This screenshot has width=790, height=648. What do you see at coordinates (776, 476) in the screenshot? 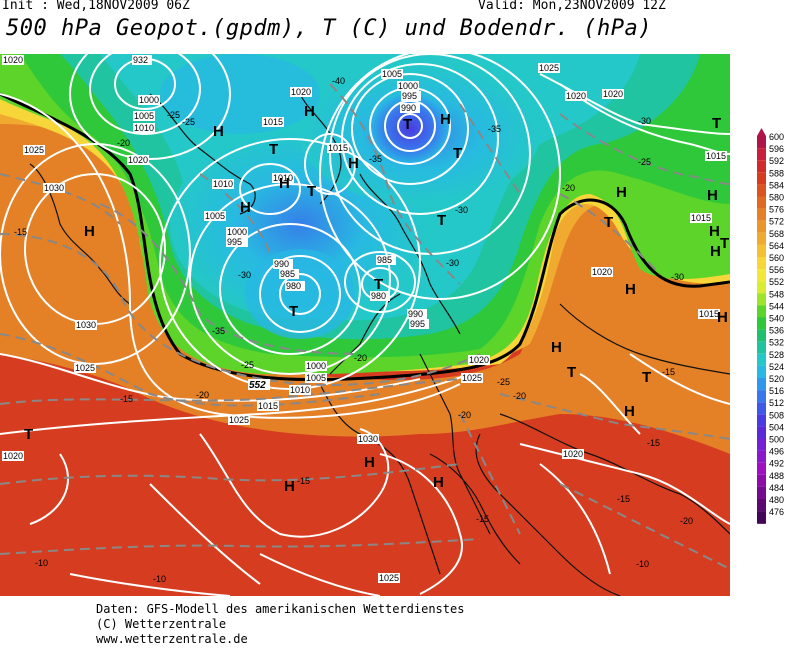
I see `legend-tick-label: 488` at bounding box center [776, 476].